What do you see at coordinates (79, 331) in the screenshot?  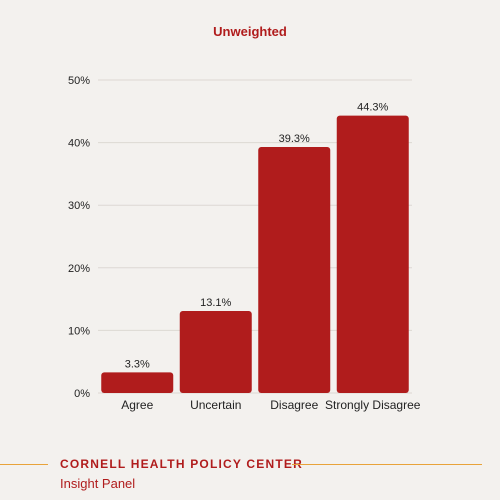 I see `y-tick-label: 10%` at bounding box center [79, 331].